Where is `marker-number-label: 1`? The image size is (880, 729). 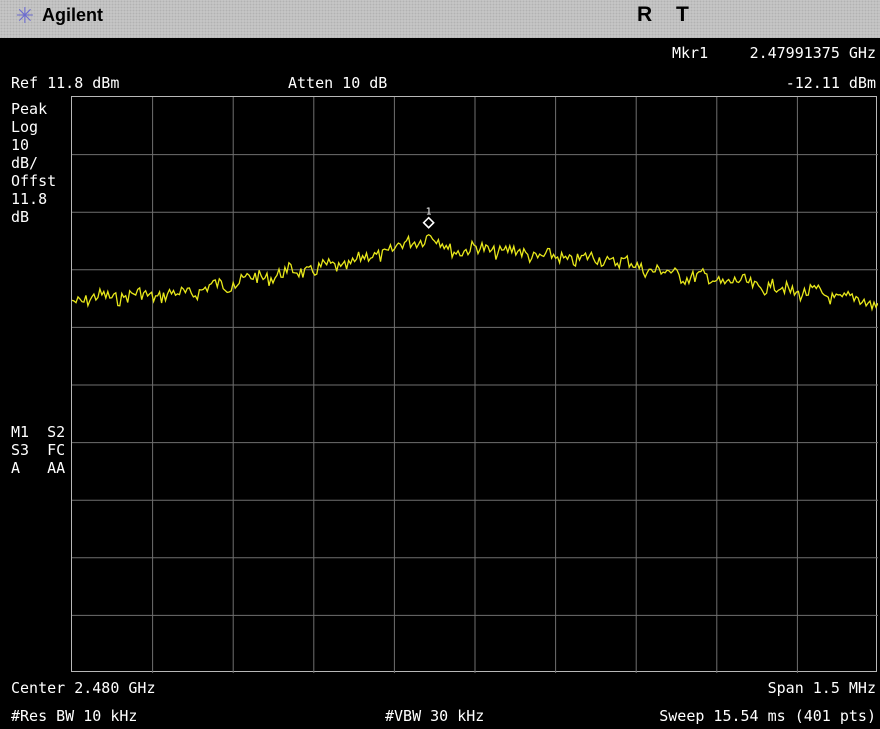 marker-number-label: 1 is located at coordinates (429, 212).